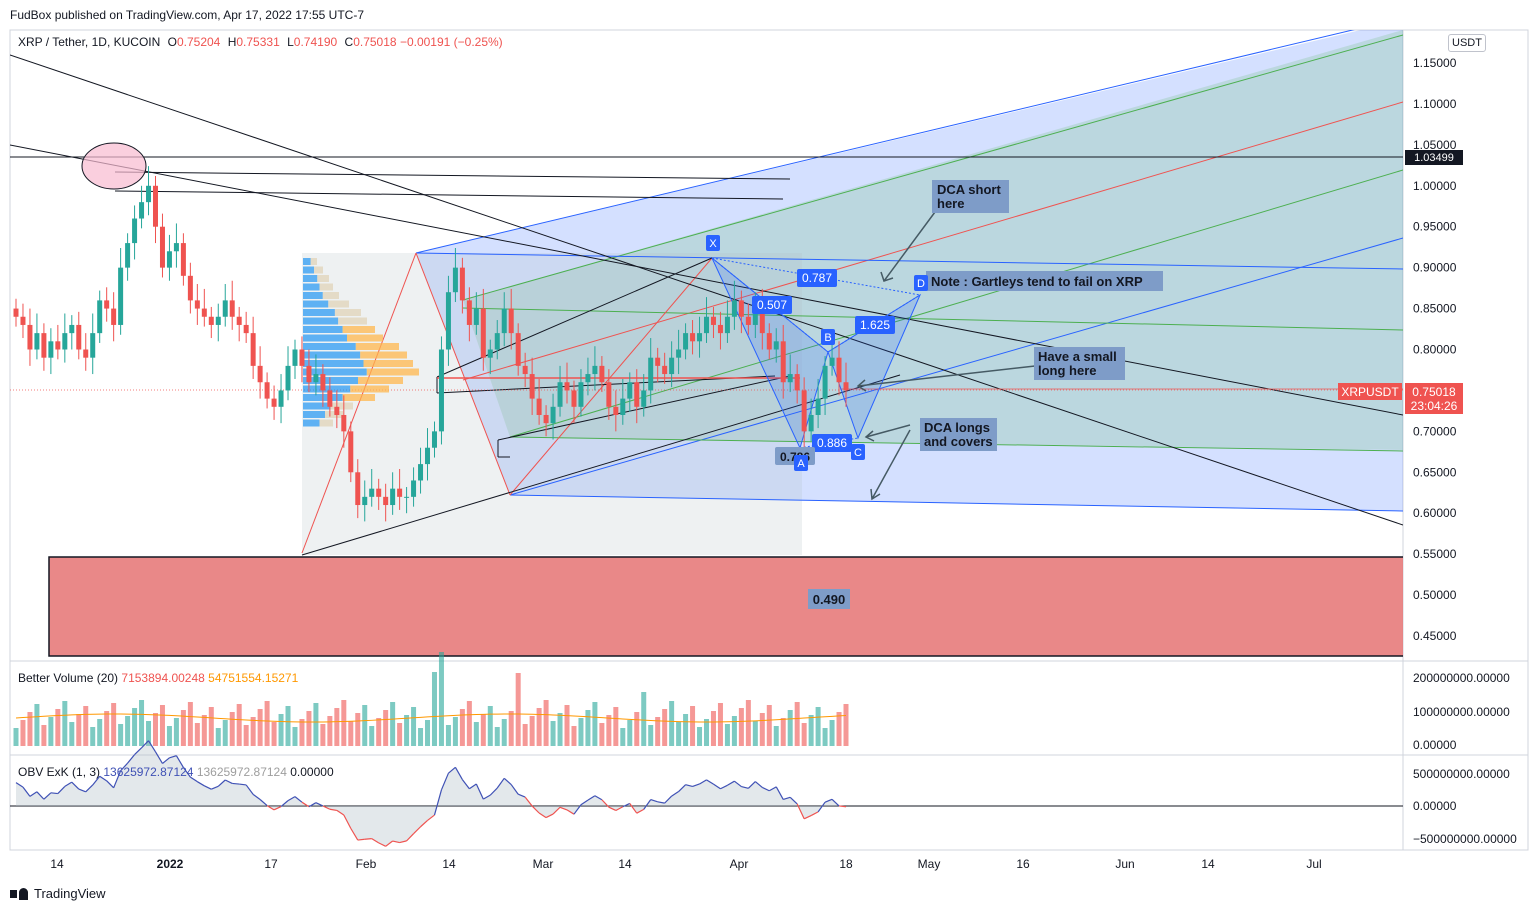 The width and height of the screenshot is (1539, 912). I want to click on dca-short-label: DCA short here, so click(970, 196).